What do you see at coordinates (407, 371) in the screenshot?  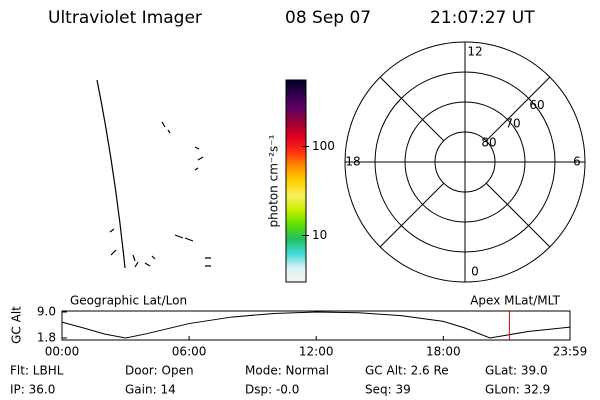 I see `info-field: GC Alt: 2.6 Re` at bounding box center [407, 371].